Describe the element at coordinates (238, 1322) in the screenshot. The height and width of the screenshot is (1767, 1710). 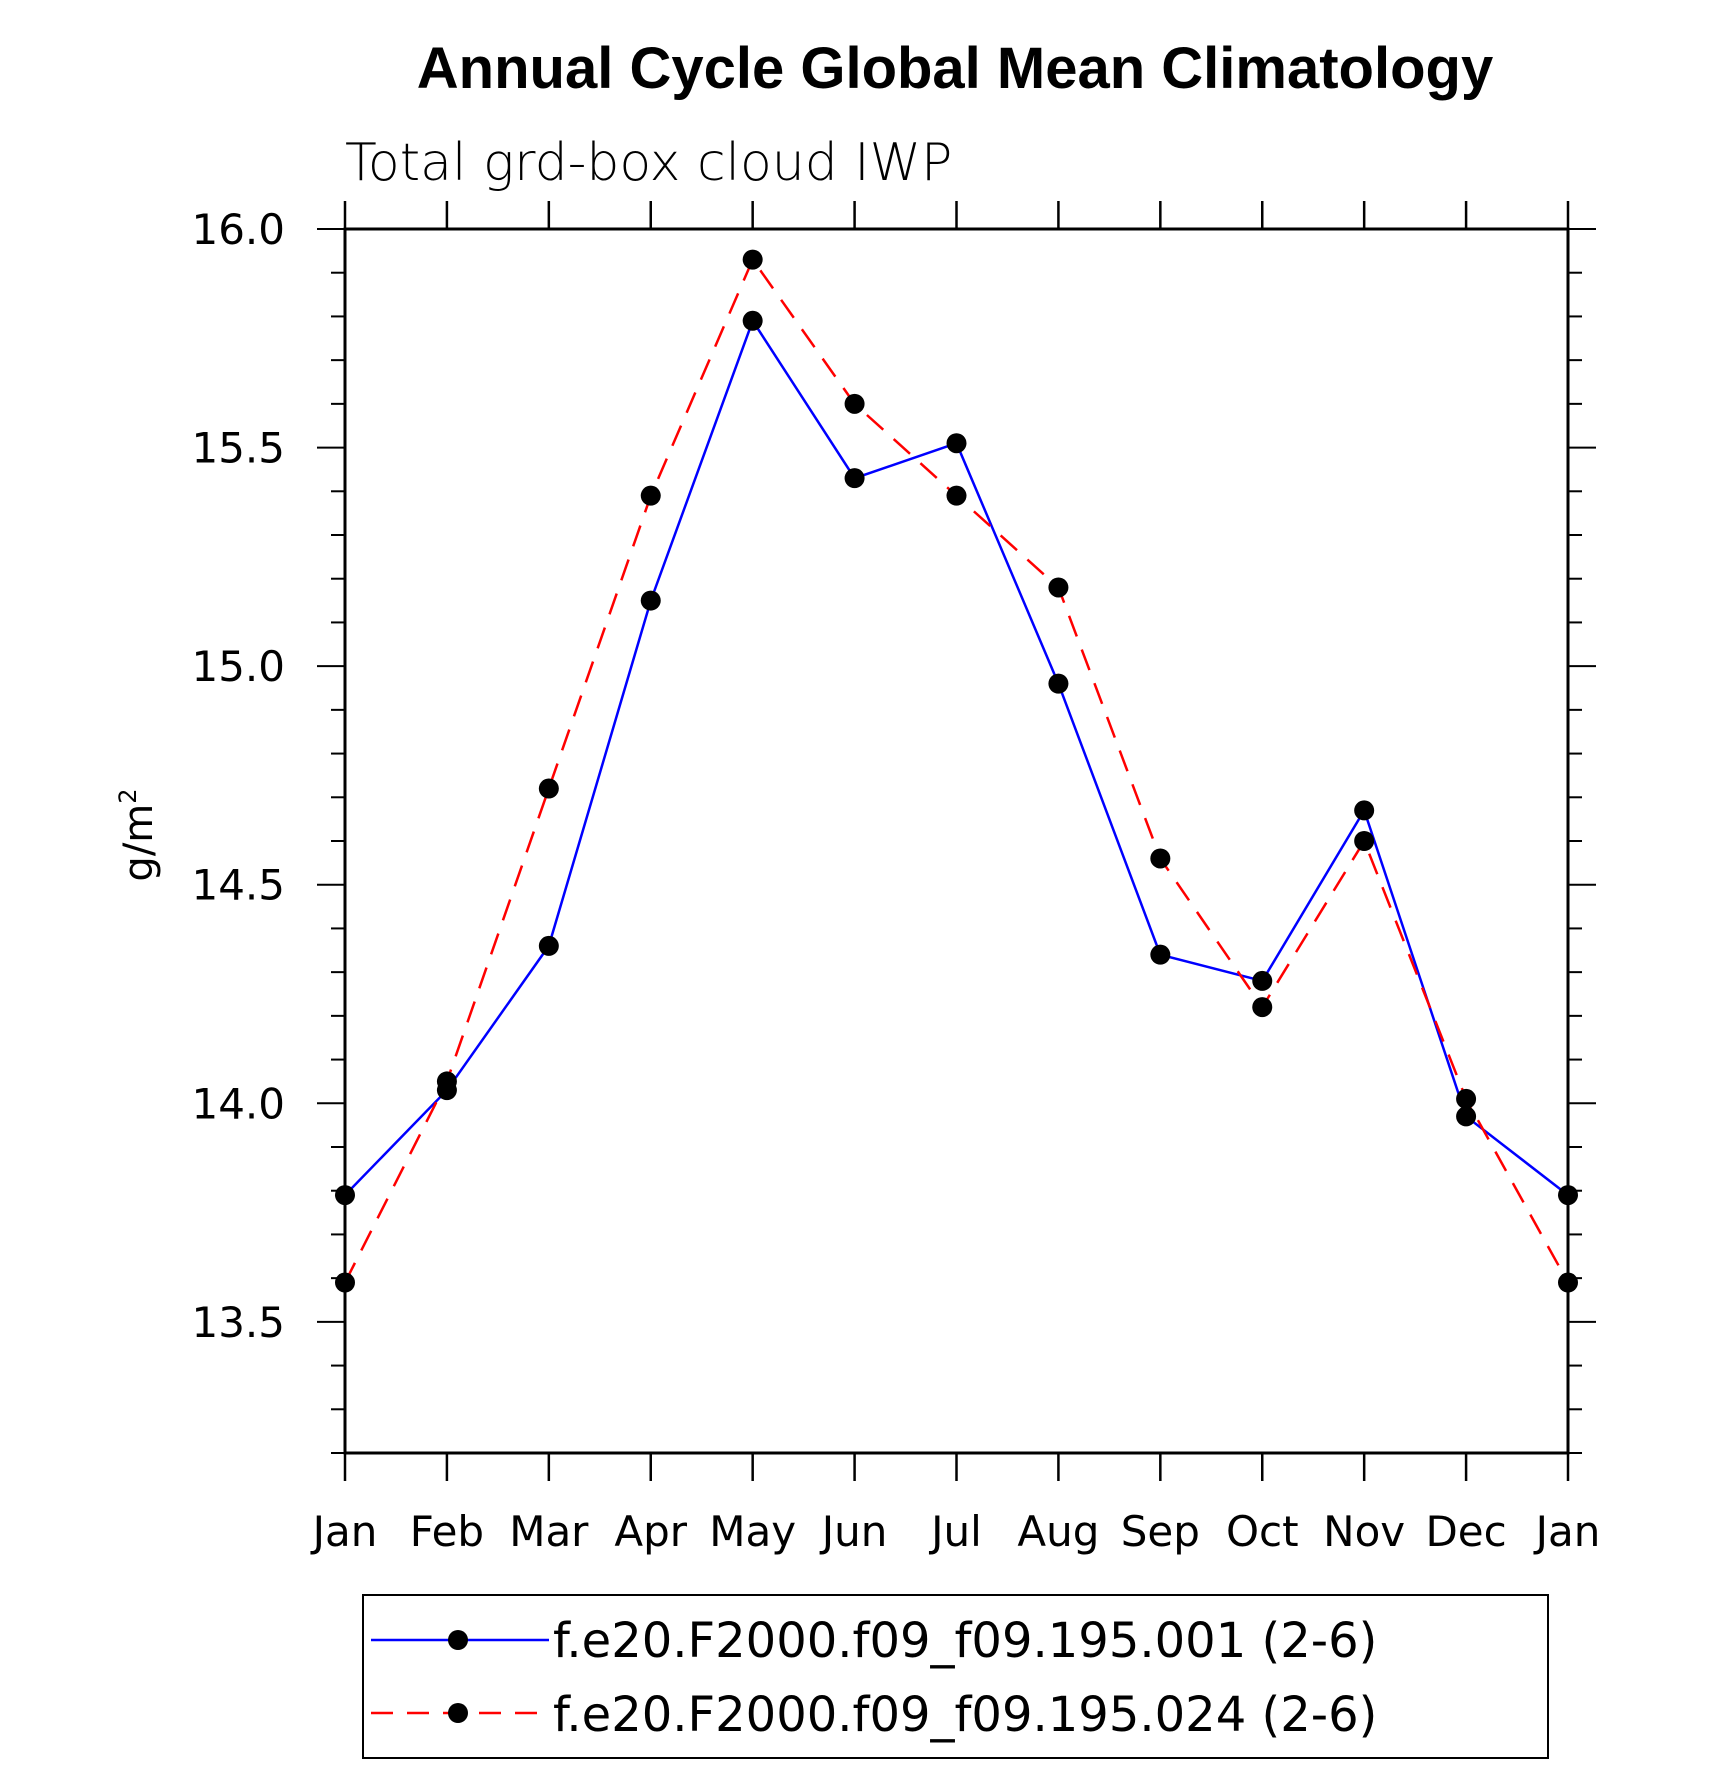
I see `y-tick-label: 13.5` at that location.